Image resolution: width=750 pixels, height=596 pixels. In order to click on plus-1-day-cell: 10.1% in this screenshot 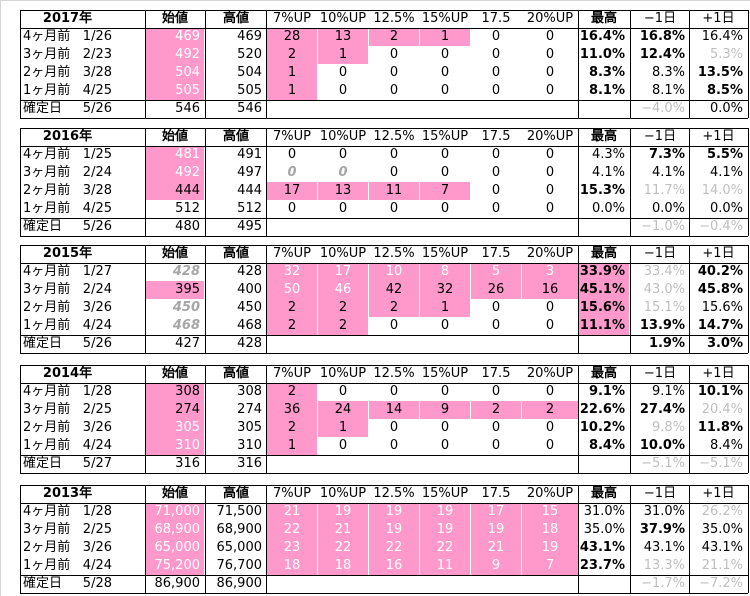, I will do `click(720, 391)`.